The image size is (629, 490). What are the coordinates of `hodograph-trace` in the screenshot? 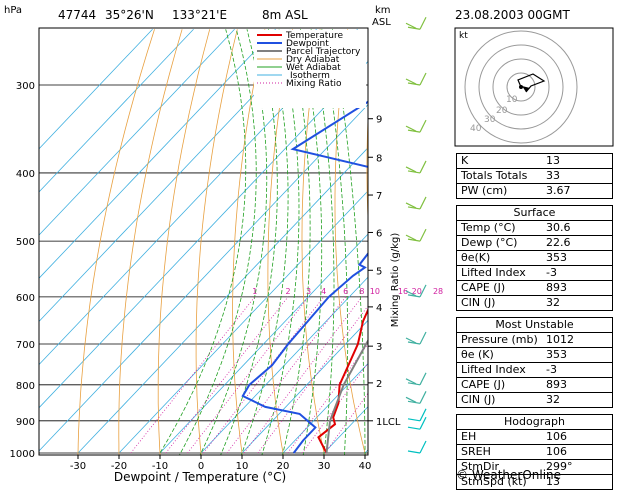 It's located at (531, 83).